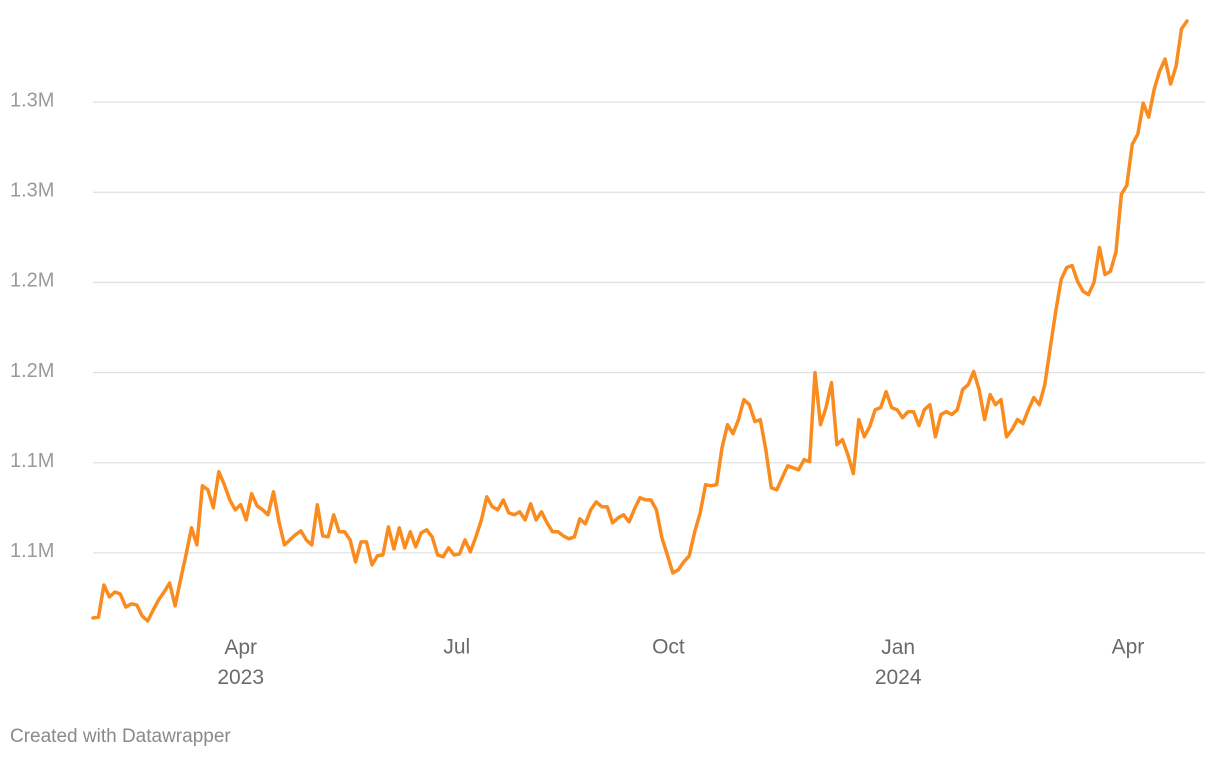 This screenshot has height=760, width=1220. What do you see at coordinates (668, 647) in the screenshot?
I see `x-tick-label: Oct` at bounding box center [668, 647].